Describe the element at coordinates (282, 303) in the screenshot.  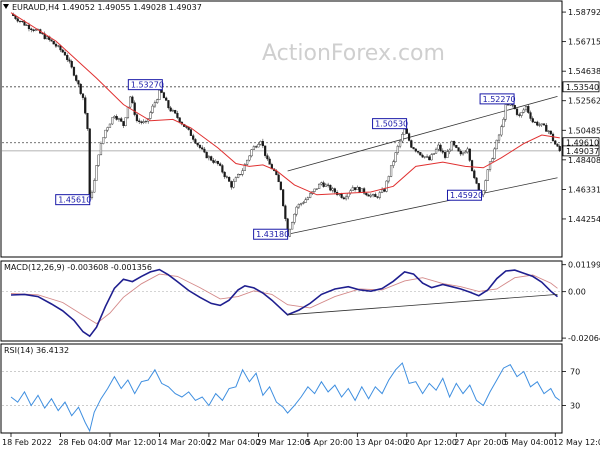
I see `macd-lines` at that location.